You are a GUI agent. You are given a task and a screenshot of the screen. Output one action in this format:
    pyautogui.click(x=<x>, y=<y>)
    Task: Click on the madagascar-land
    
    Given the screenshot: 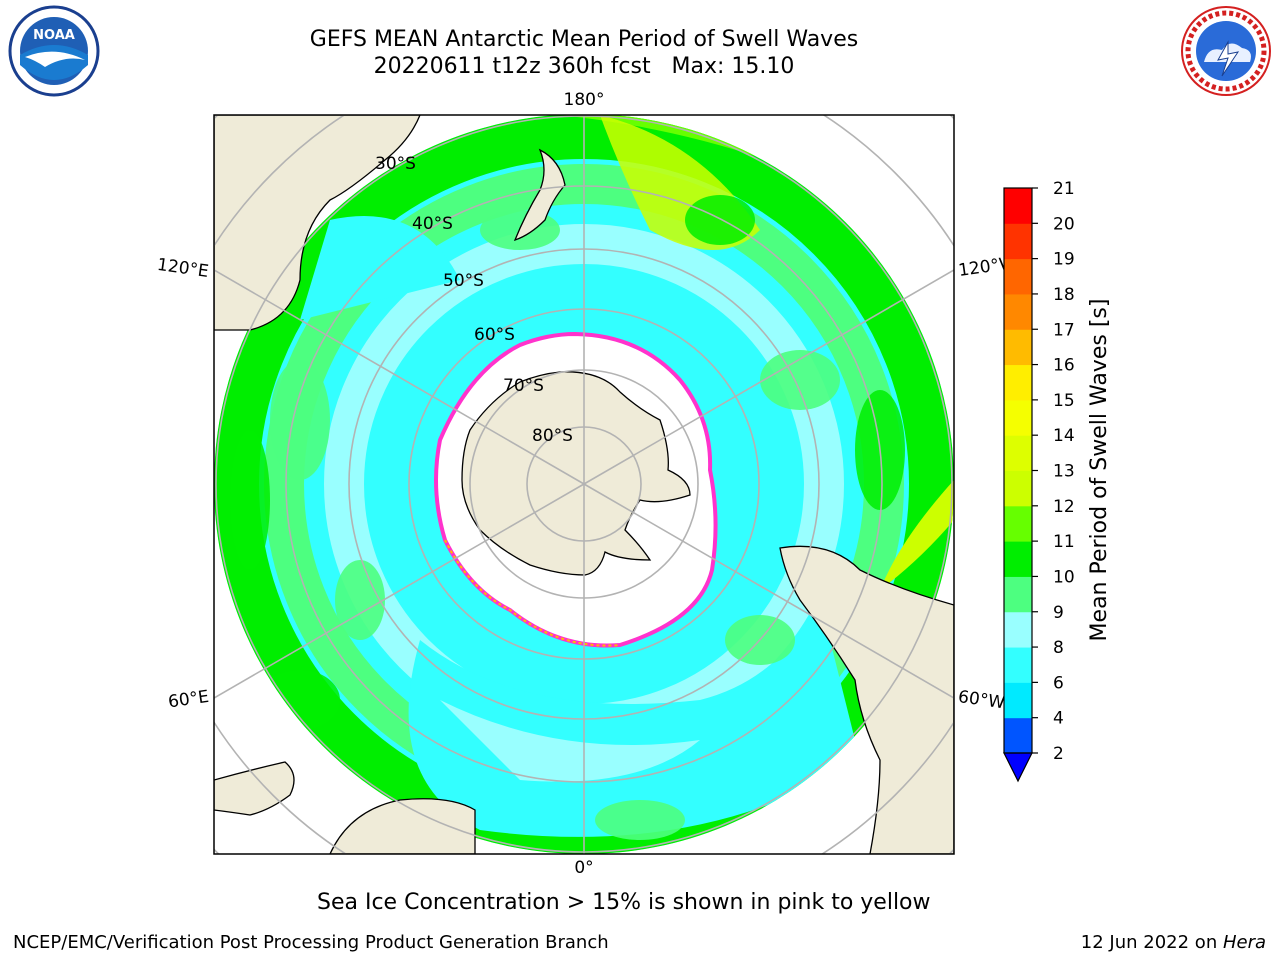 What is the action you would take?
    pyautogui.click(x=254, y=788)
    